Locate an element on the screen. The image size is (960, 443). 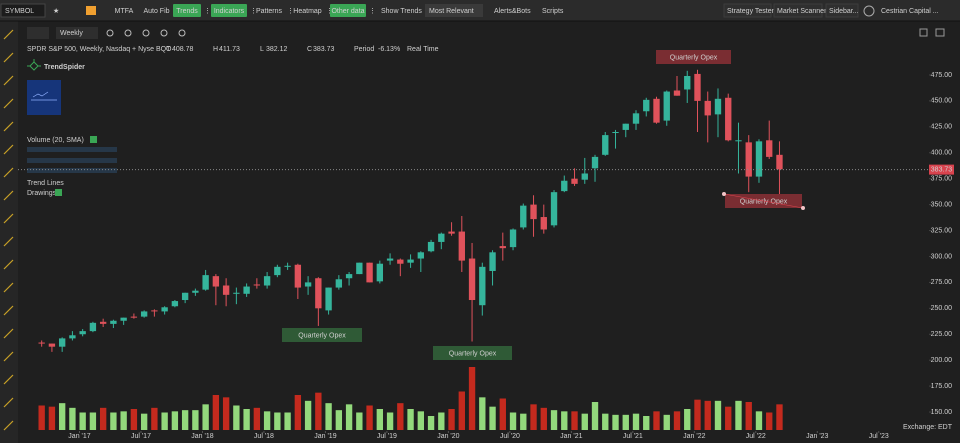
right-button-label: Strategy Tester is located at coordinates (751, 11).